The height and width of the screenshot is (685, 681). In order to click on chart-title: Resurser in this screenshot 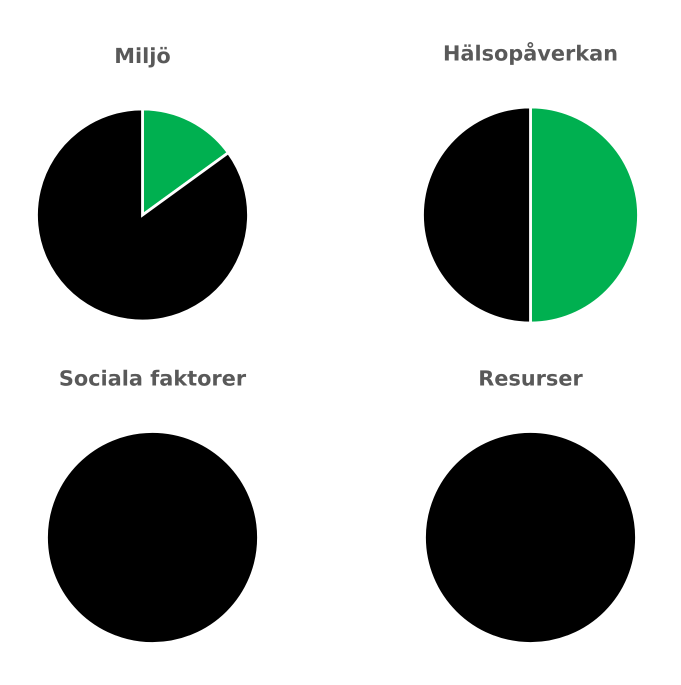, I will do `click(531, 378)`.